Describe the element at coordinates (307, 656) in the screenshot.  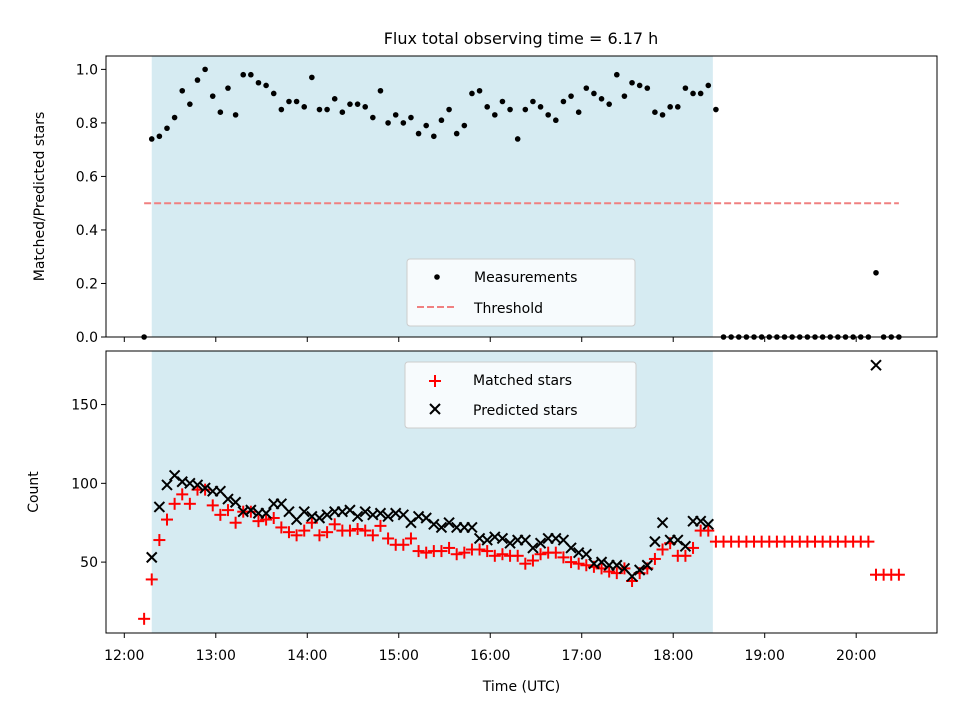
I see `x-tick-label: 14:00` at that location.